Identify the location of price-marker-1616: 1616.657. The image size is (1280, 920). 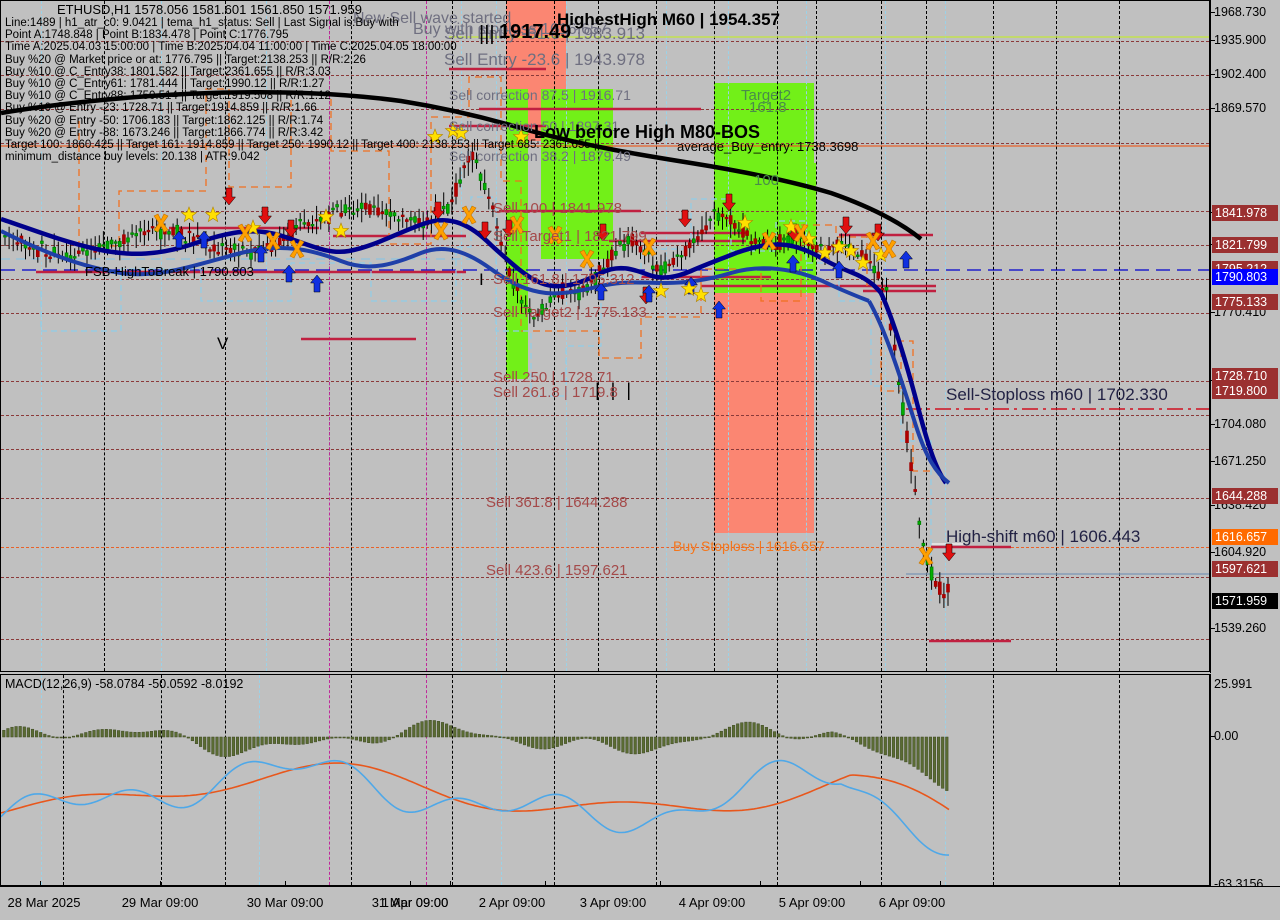
(1245, 537).